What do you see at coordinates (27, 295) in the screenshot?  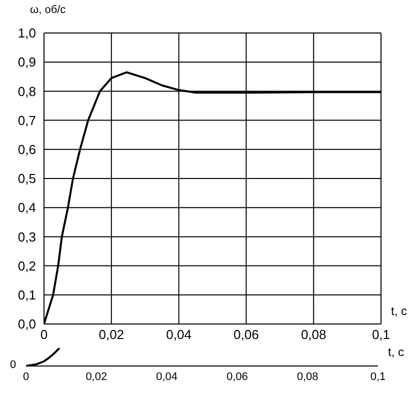 I see `y-tick-label: 0,1` at bounding box center [27, 295].